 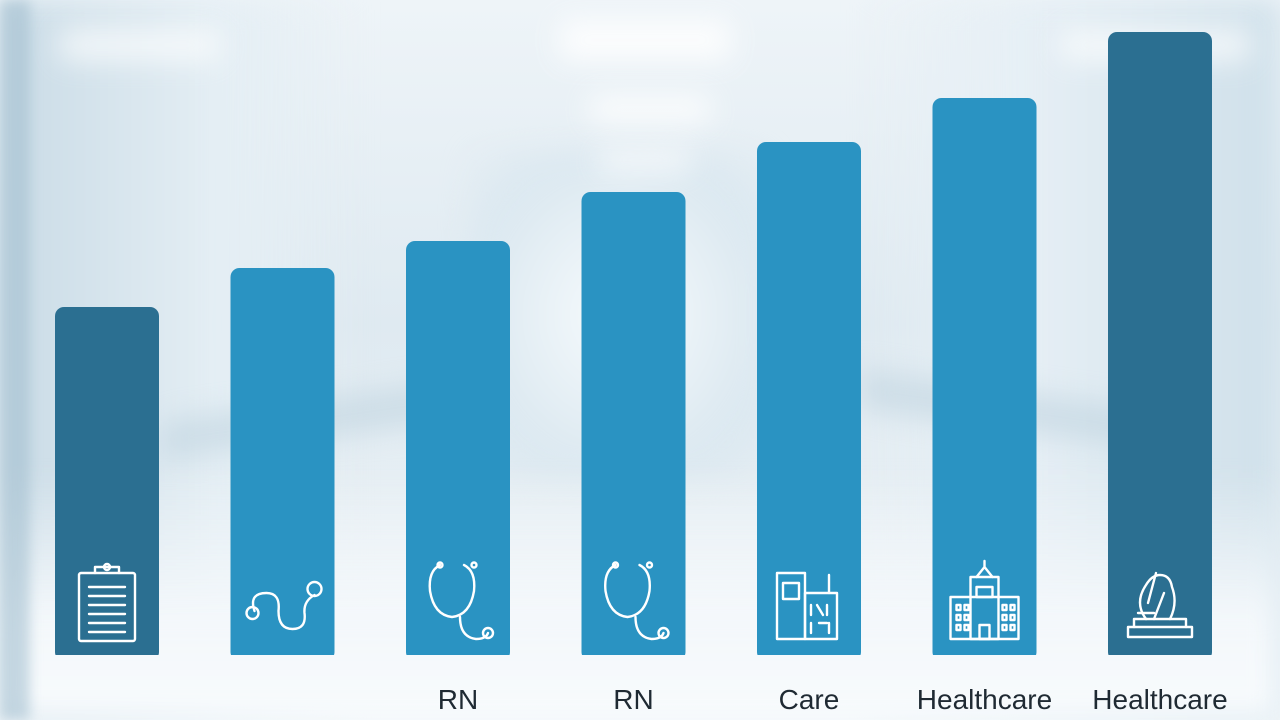 I want to click on category-label: Care, so click(x=809, y=699).